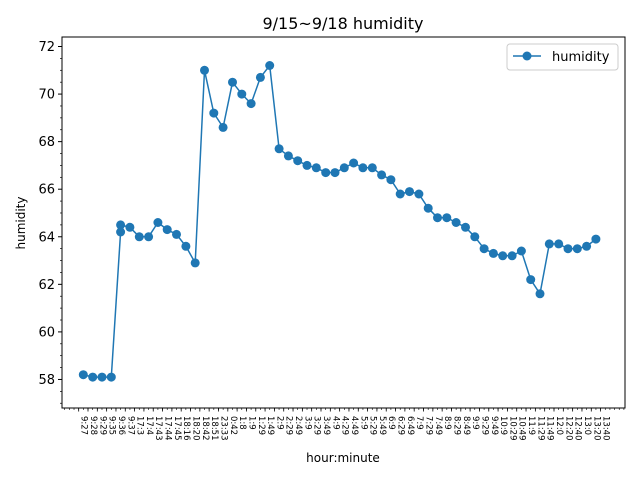 Image resolution: width=640 pixels, height=484 pixels. I want to click on legend-box, so click(562, 57).